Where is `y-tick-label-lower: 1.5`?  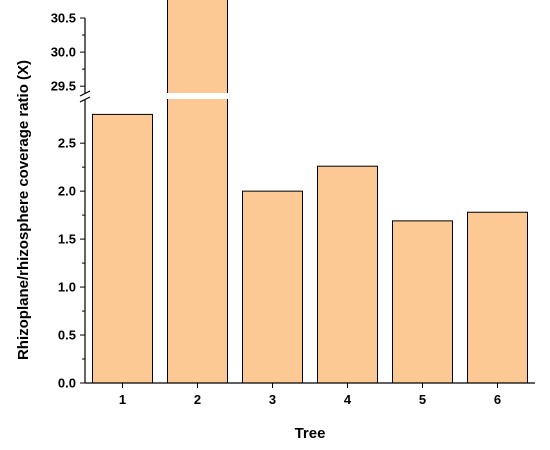
y-tick-label-lower: 1.5 is located at coordinates (67, 239).